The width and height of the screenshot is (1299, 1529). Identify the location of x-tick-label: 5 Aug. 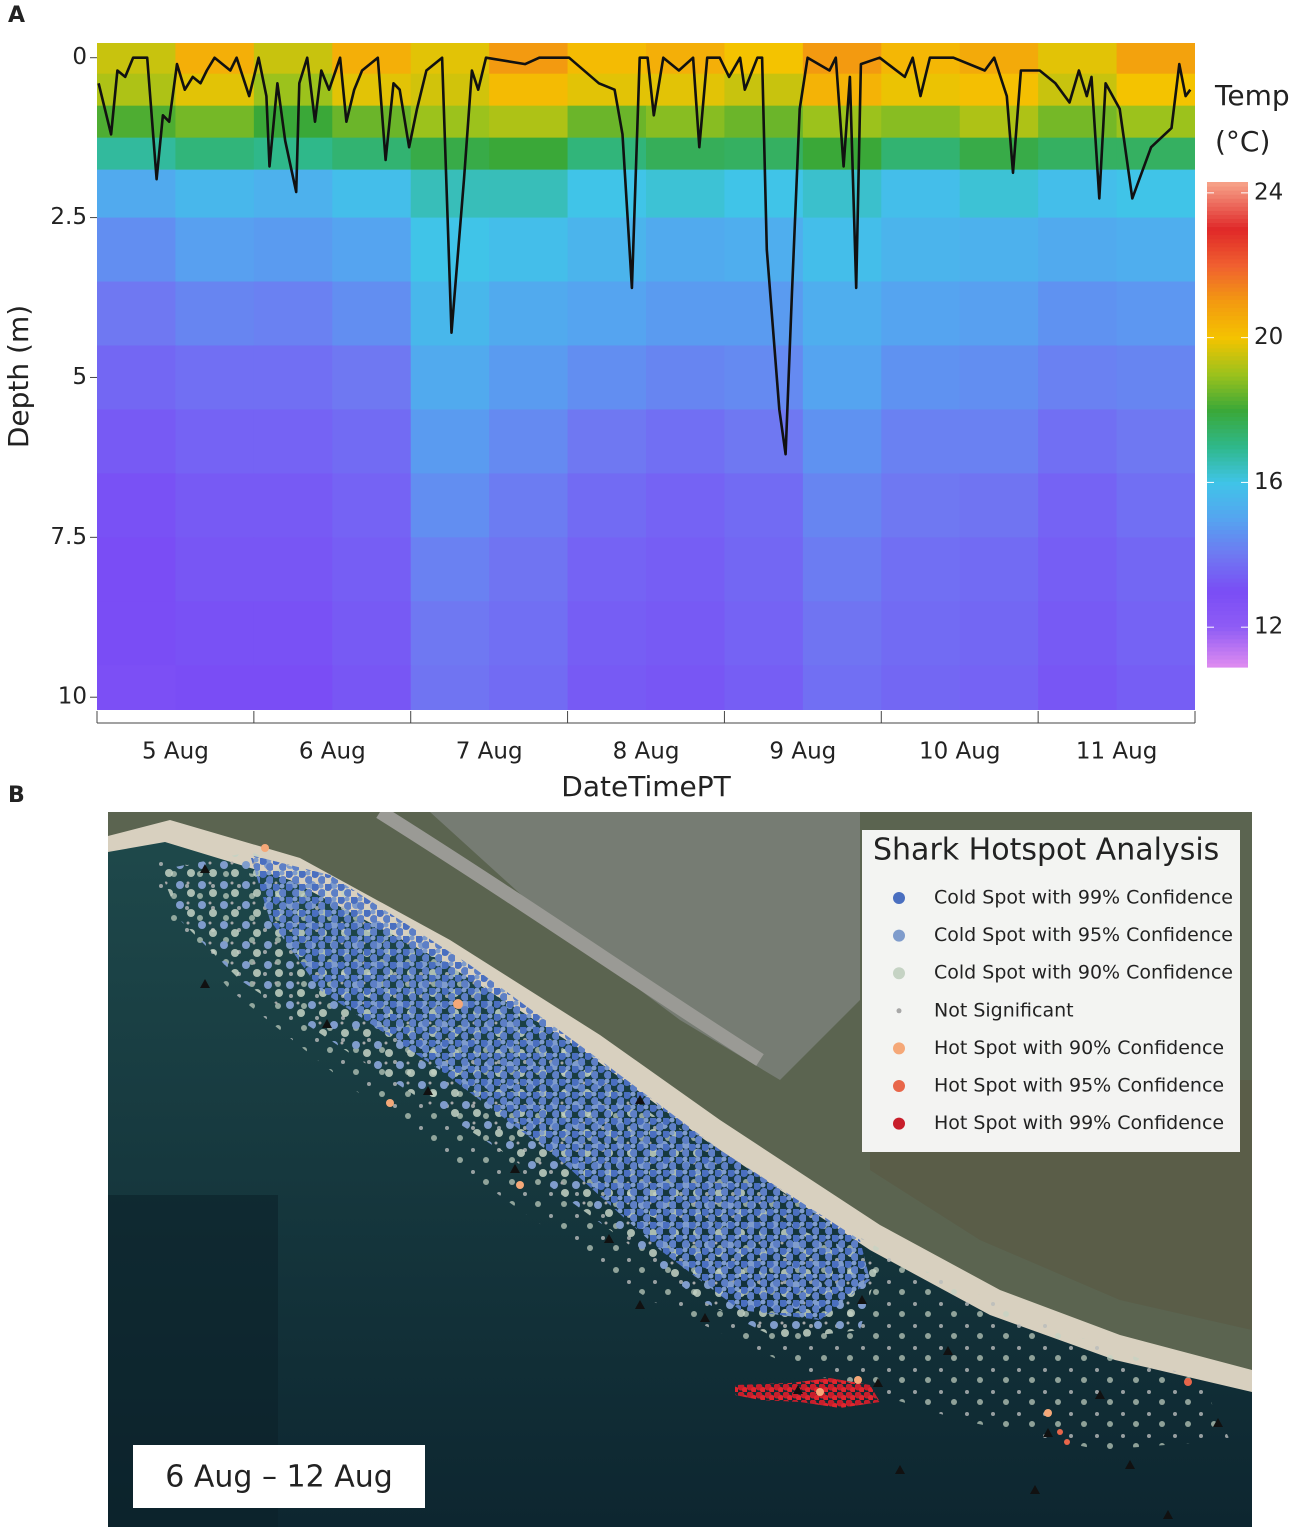
(175, 752).